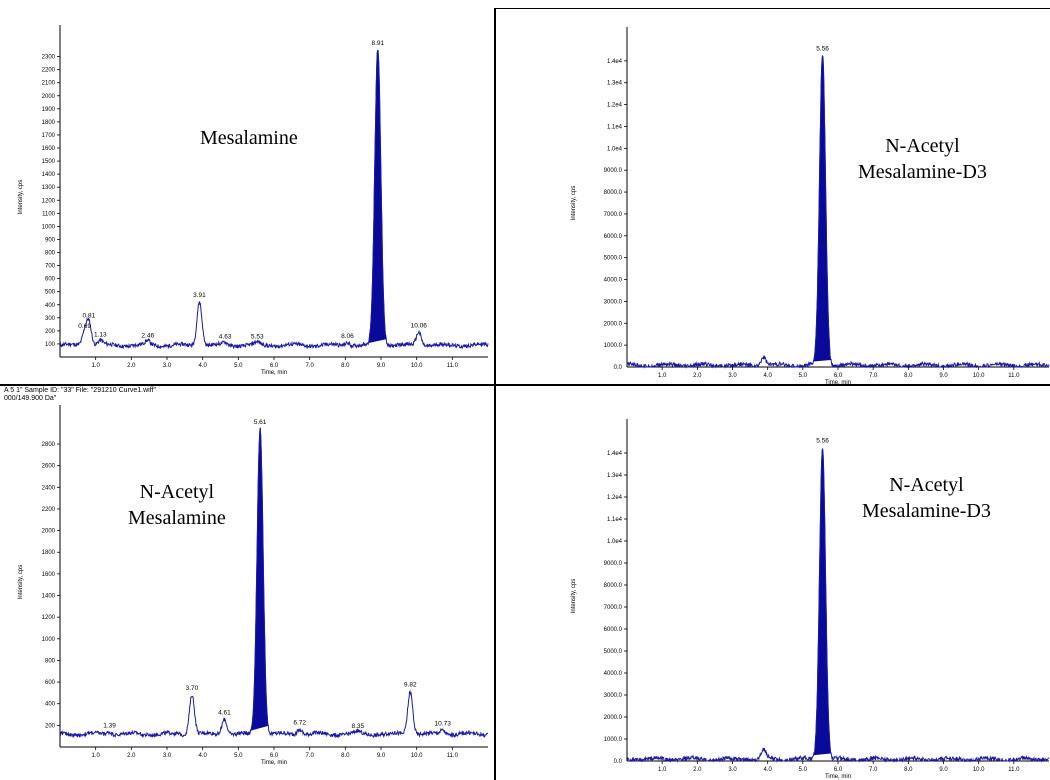 This screenshot has width=1050, height=780. Describe the element at coordinates (873, 770) in the screenshot. I see `x-tick-label: 7.0` at that location.